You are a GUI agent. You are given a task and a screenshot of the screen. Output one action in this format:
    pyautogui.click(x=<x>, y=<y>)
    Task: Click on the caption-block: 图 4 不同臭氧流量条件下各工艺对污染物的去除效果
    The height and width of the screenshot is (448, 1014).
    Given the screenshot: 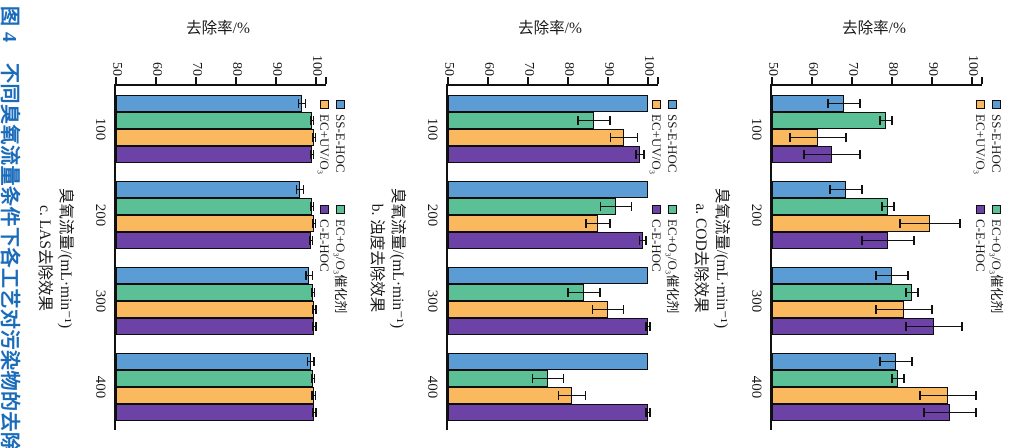 What is the action you would take?
    pyautogui.click(x=13, y=224)
    